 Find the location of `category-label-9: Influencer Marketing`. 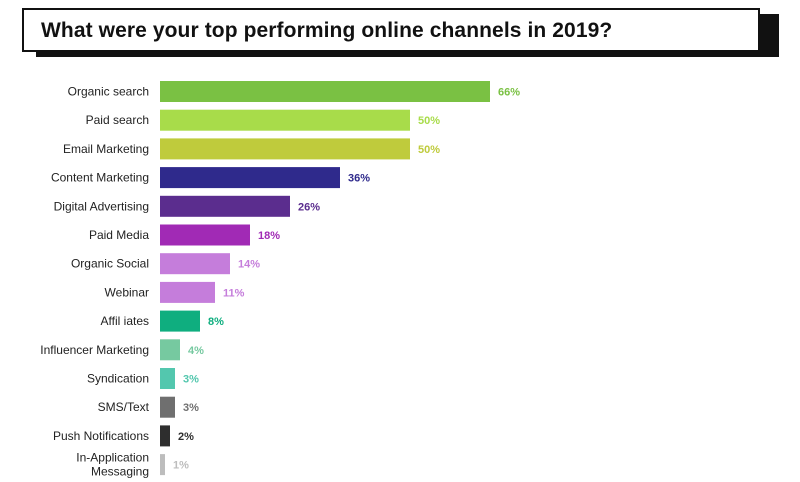

category-label-9: Influencer Marketing is located at coordinates (94, 350).